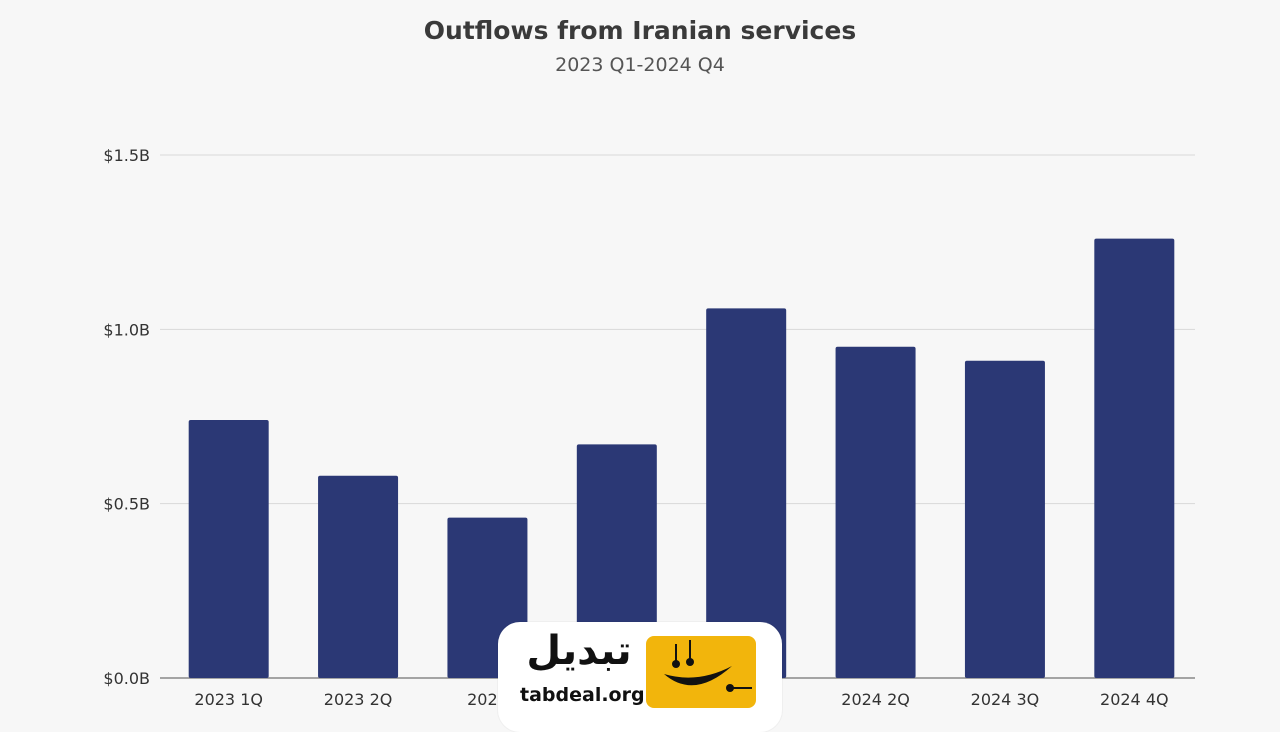 This screenshot has width=1280, height=732. I want to click on x-tick-label: 2024 4Q, so click(1134, 699).